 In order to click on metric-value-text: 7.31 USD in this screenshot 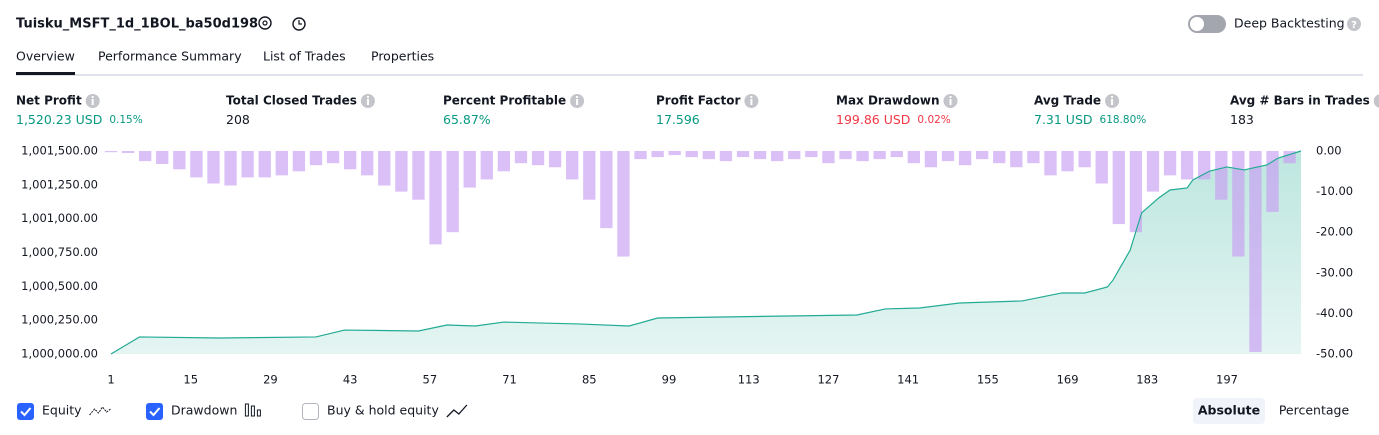, I will do `click(1063, 119)`.